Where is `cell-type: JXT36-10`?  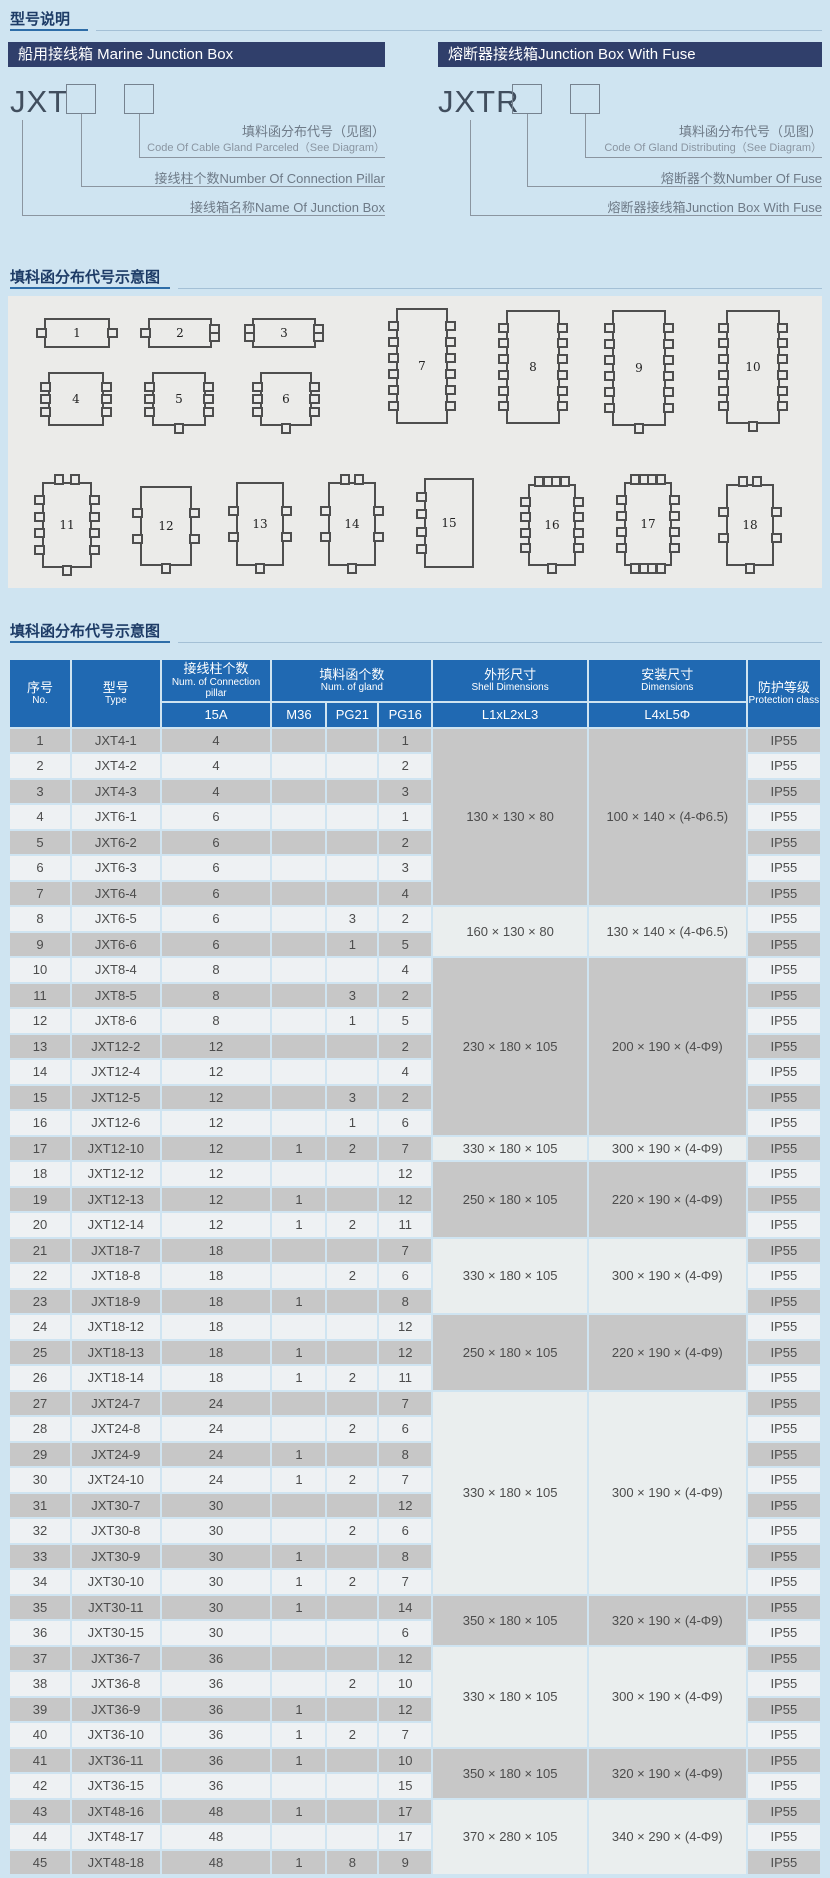 cell-type: JXT36-10 is located at coordinates (116, 1735).